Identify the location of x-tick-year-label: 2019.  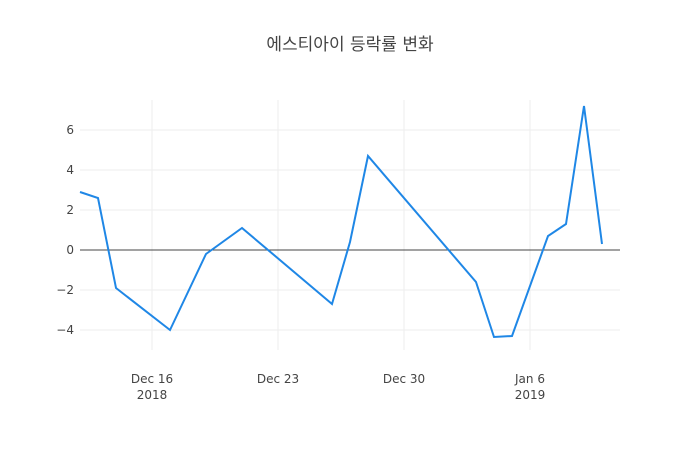
(530, 395).